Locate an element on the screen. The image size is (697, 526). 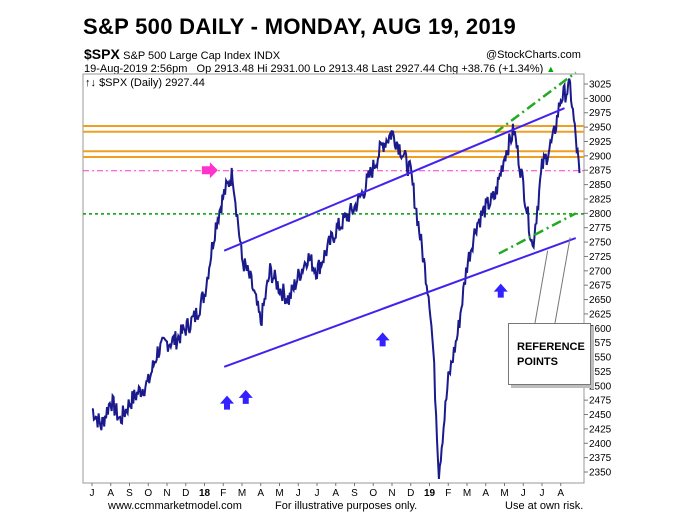
pink-reference-arrow is located at coordinates (209, 170).